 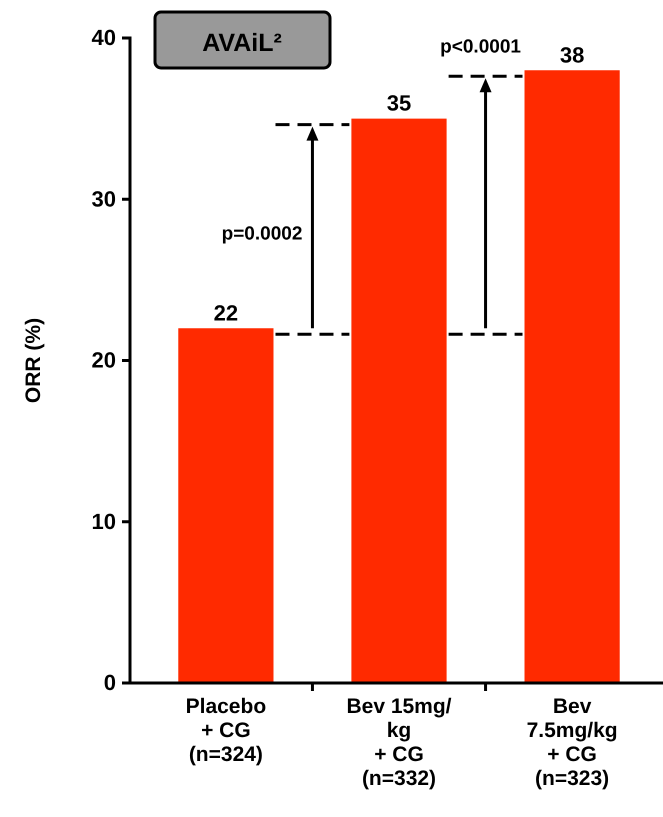 What do you see at coordinates (110, 683) in the screenshot?
I see `y-tick-label: 0` at bounding box center [110, 683].